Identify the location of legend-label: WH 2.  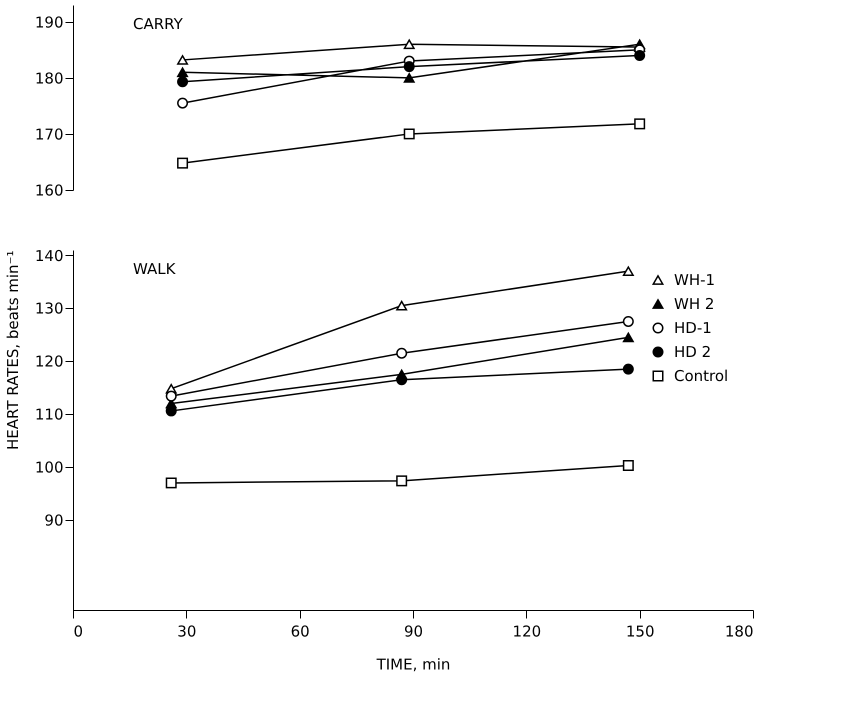
(694, 304).